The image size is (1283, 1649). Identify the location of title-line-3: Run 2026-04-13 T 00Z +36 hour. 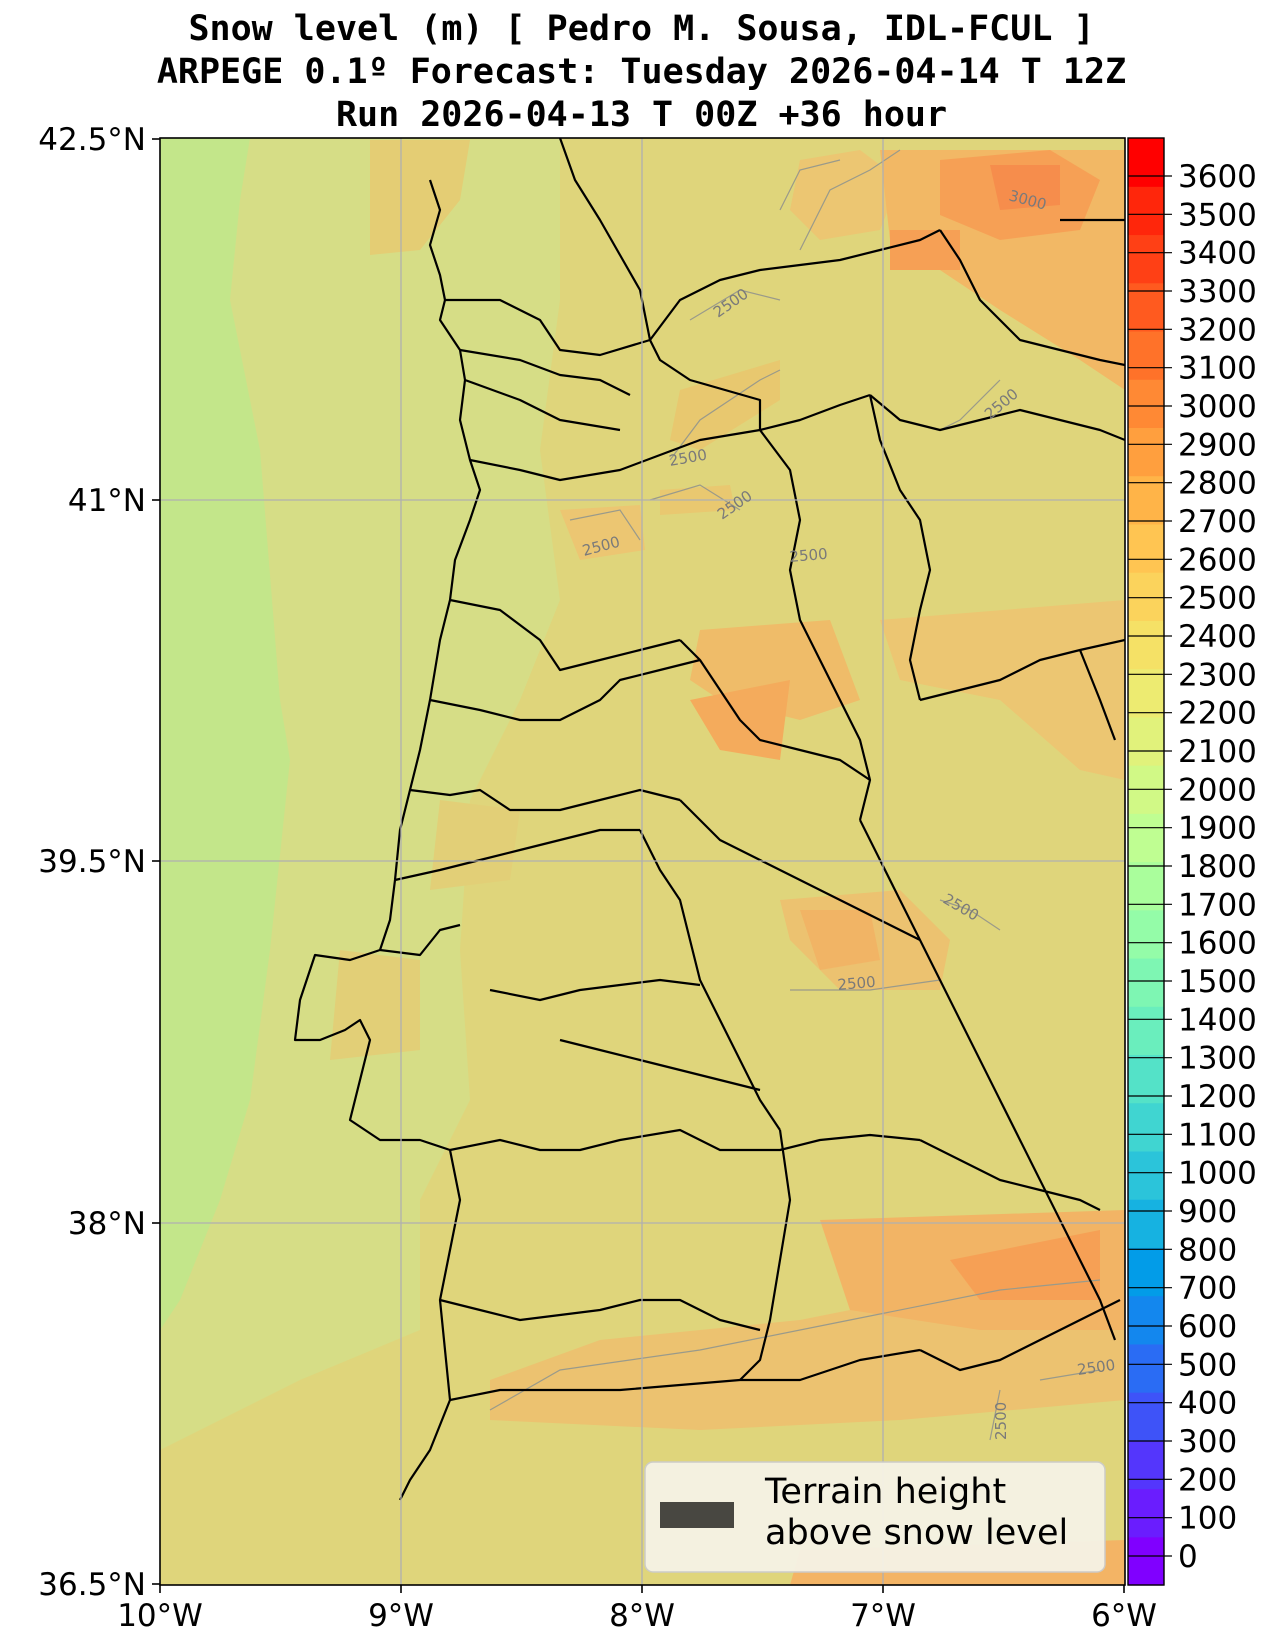
(641, 115).